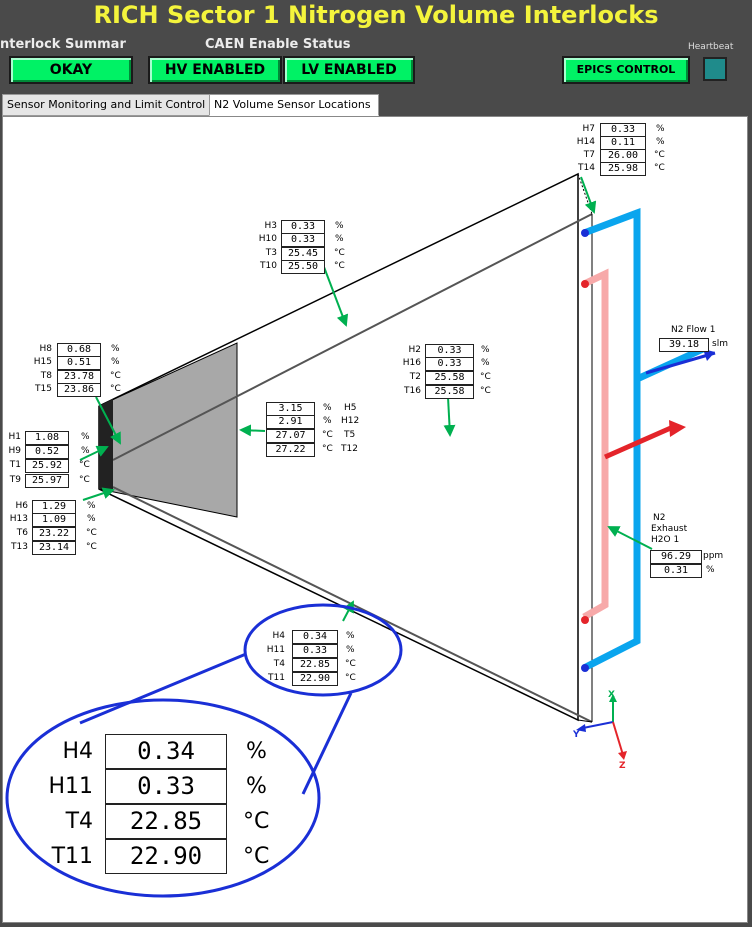 This screenshot has height=927, width=752. I want to click on axis-z-label: Z, so click(622, 766).